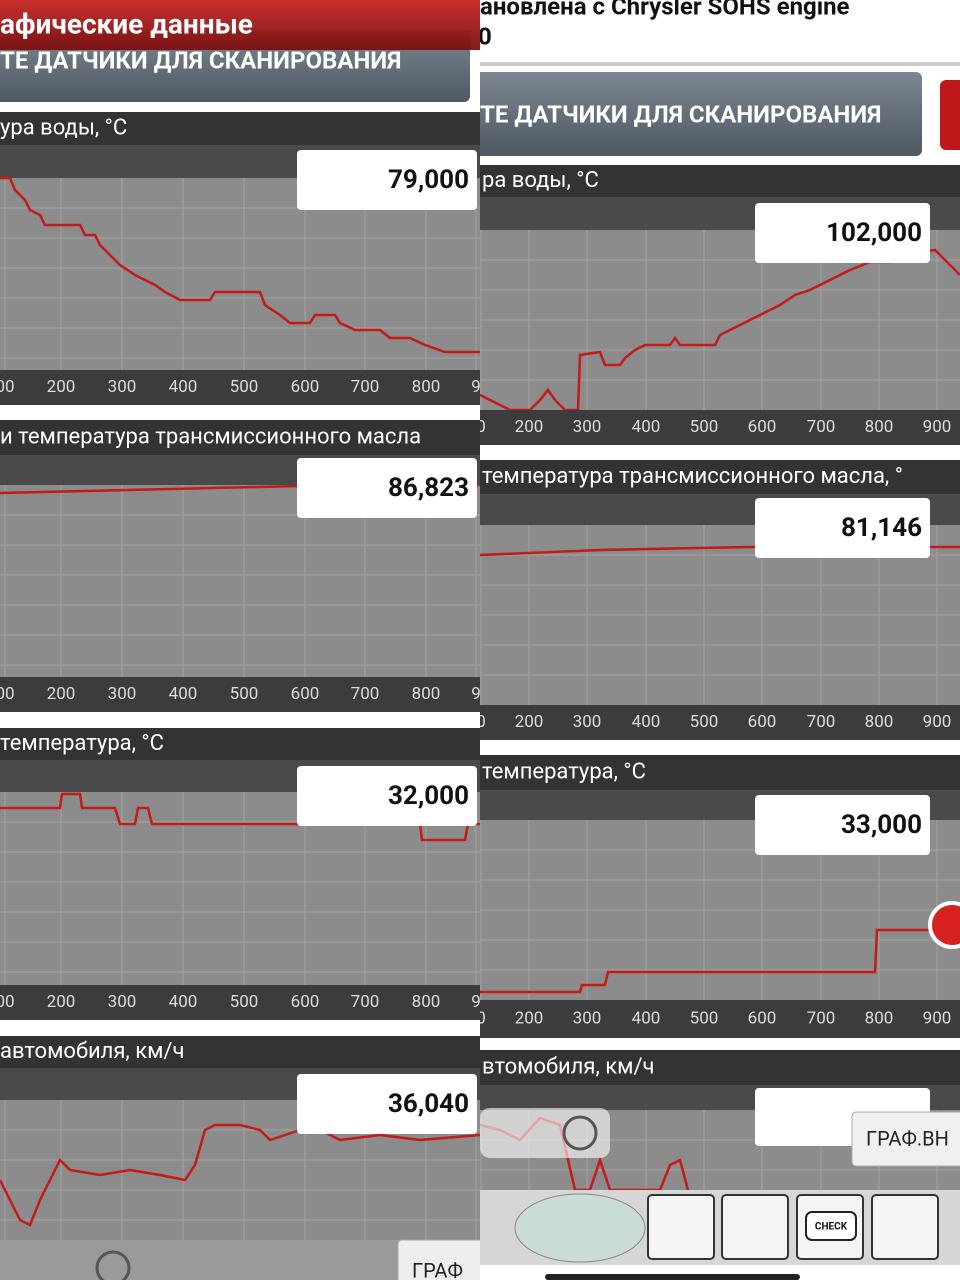 The image size is (960, 1280). I want to click on value-readout: 102,000, so click(874, 233).